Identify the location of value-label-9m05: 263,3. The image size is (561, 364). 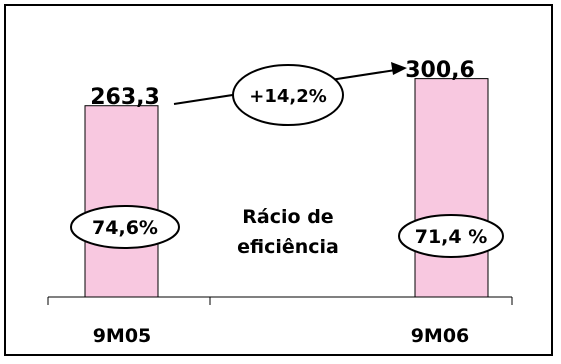
(125, 97).